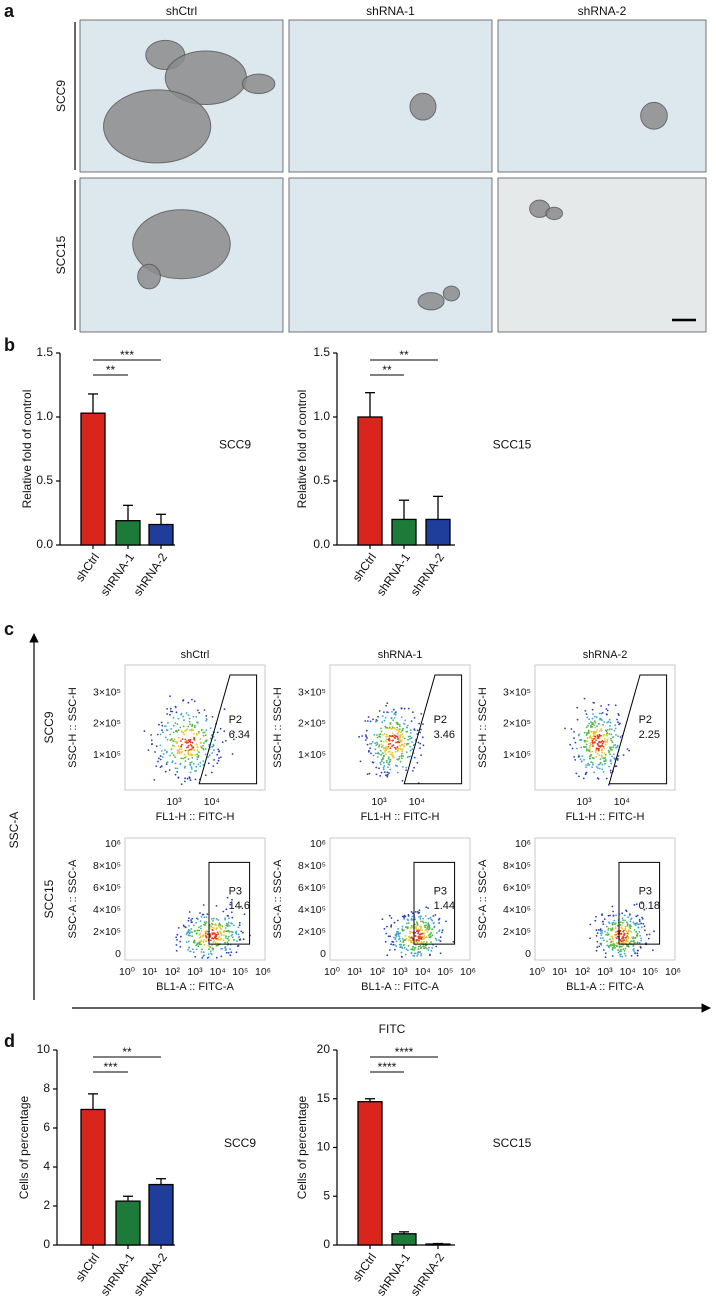  What do you see at coordinates (312, 692) in the screenshot?
I see `y-tick-label: 3×10⁵` at bounding box center [312, 692].